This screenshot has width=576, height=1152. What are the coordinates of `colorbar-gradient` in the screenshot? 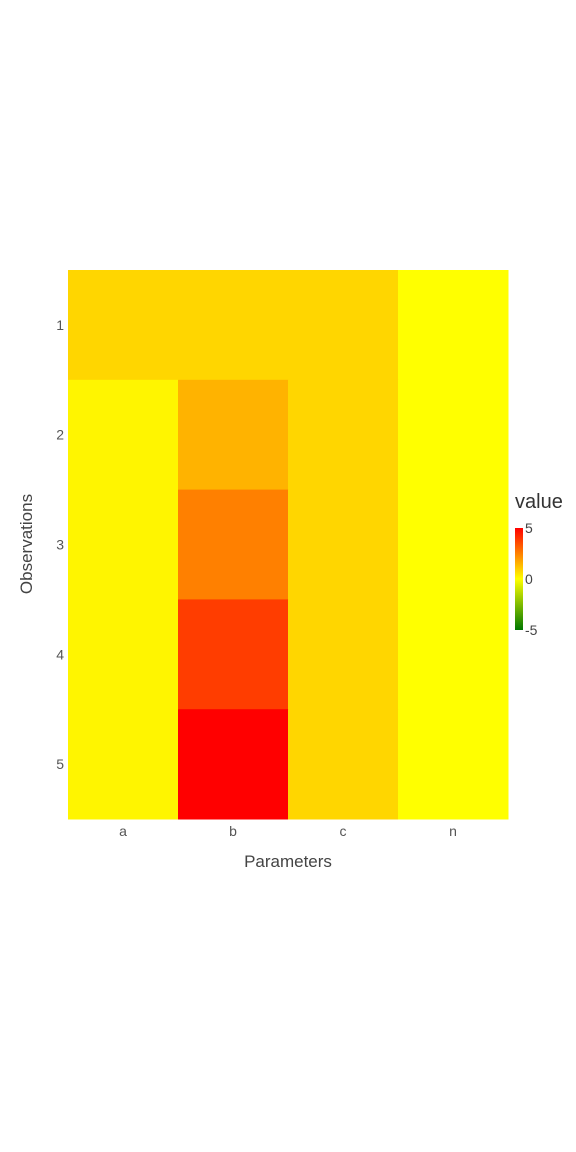 It's located at (519, 579).